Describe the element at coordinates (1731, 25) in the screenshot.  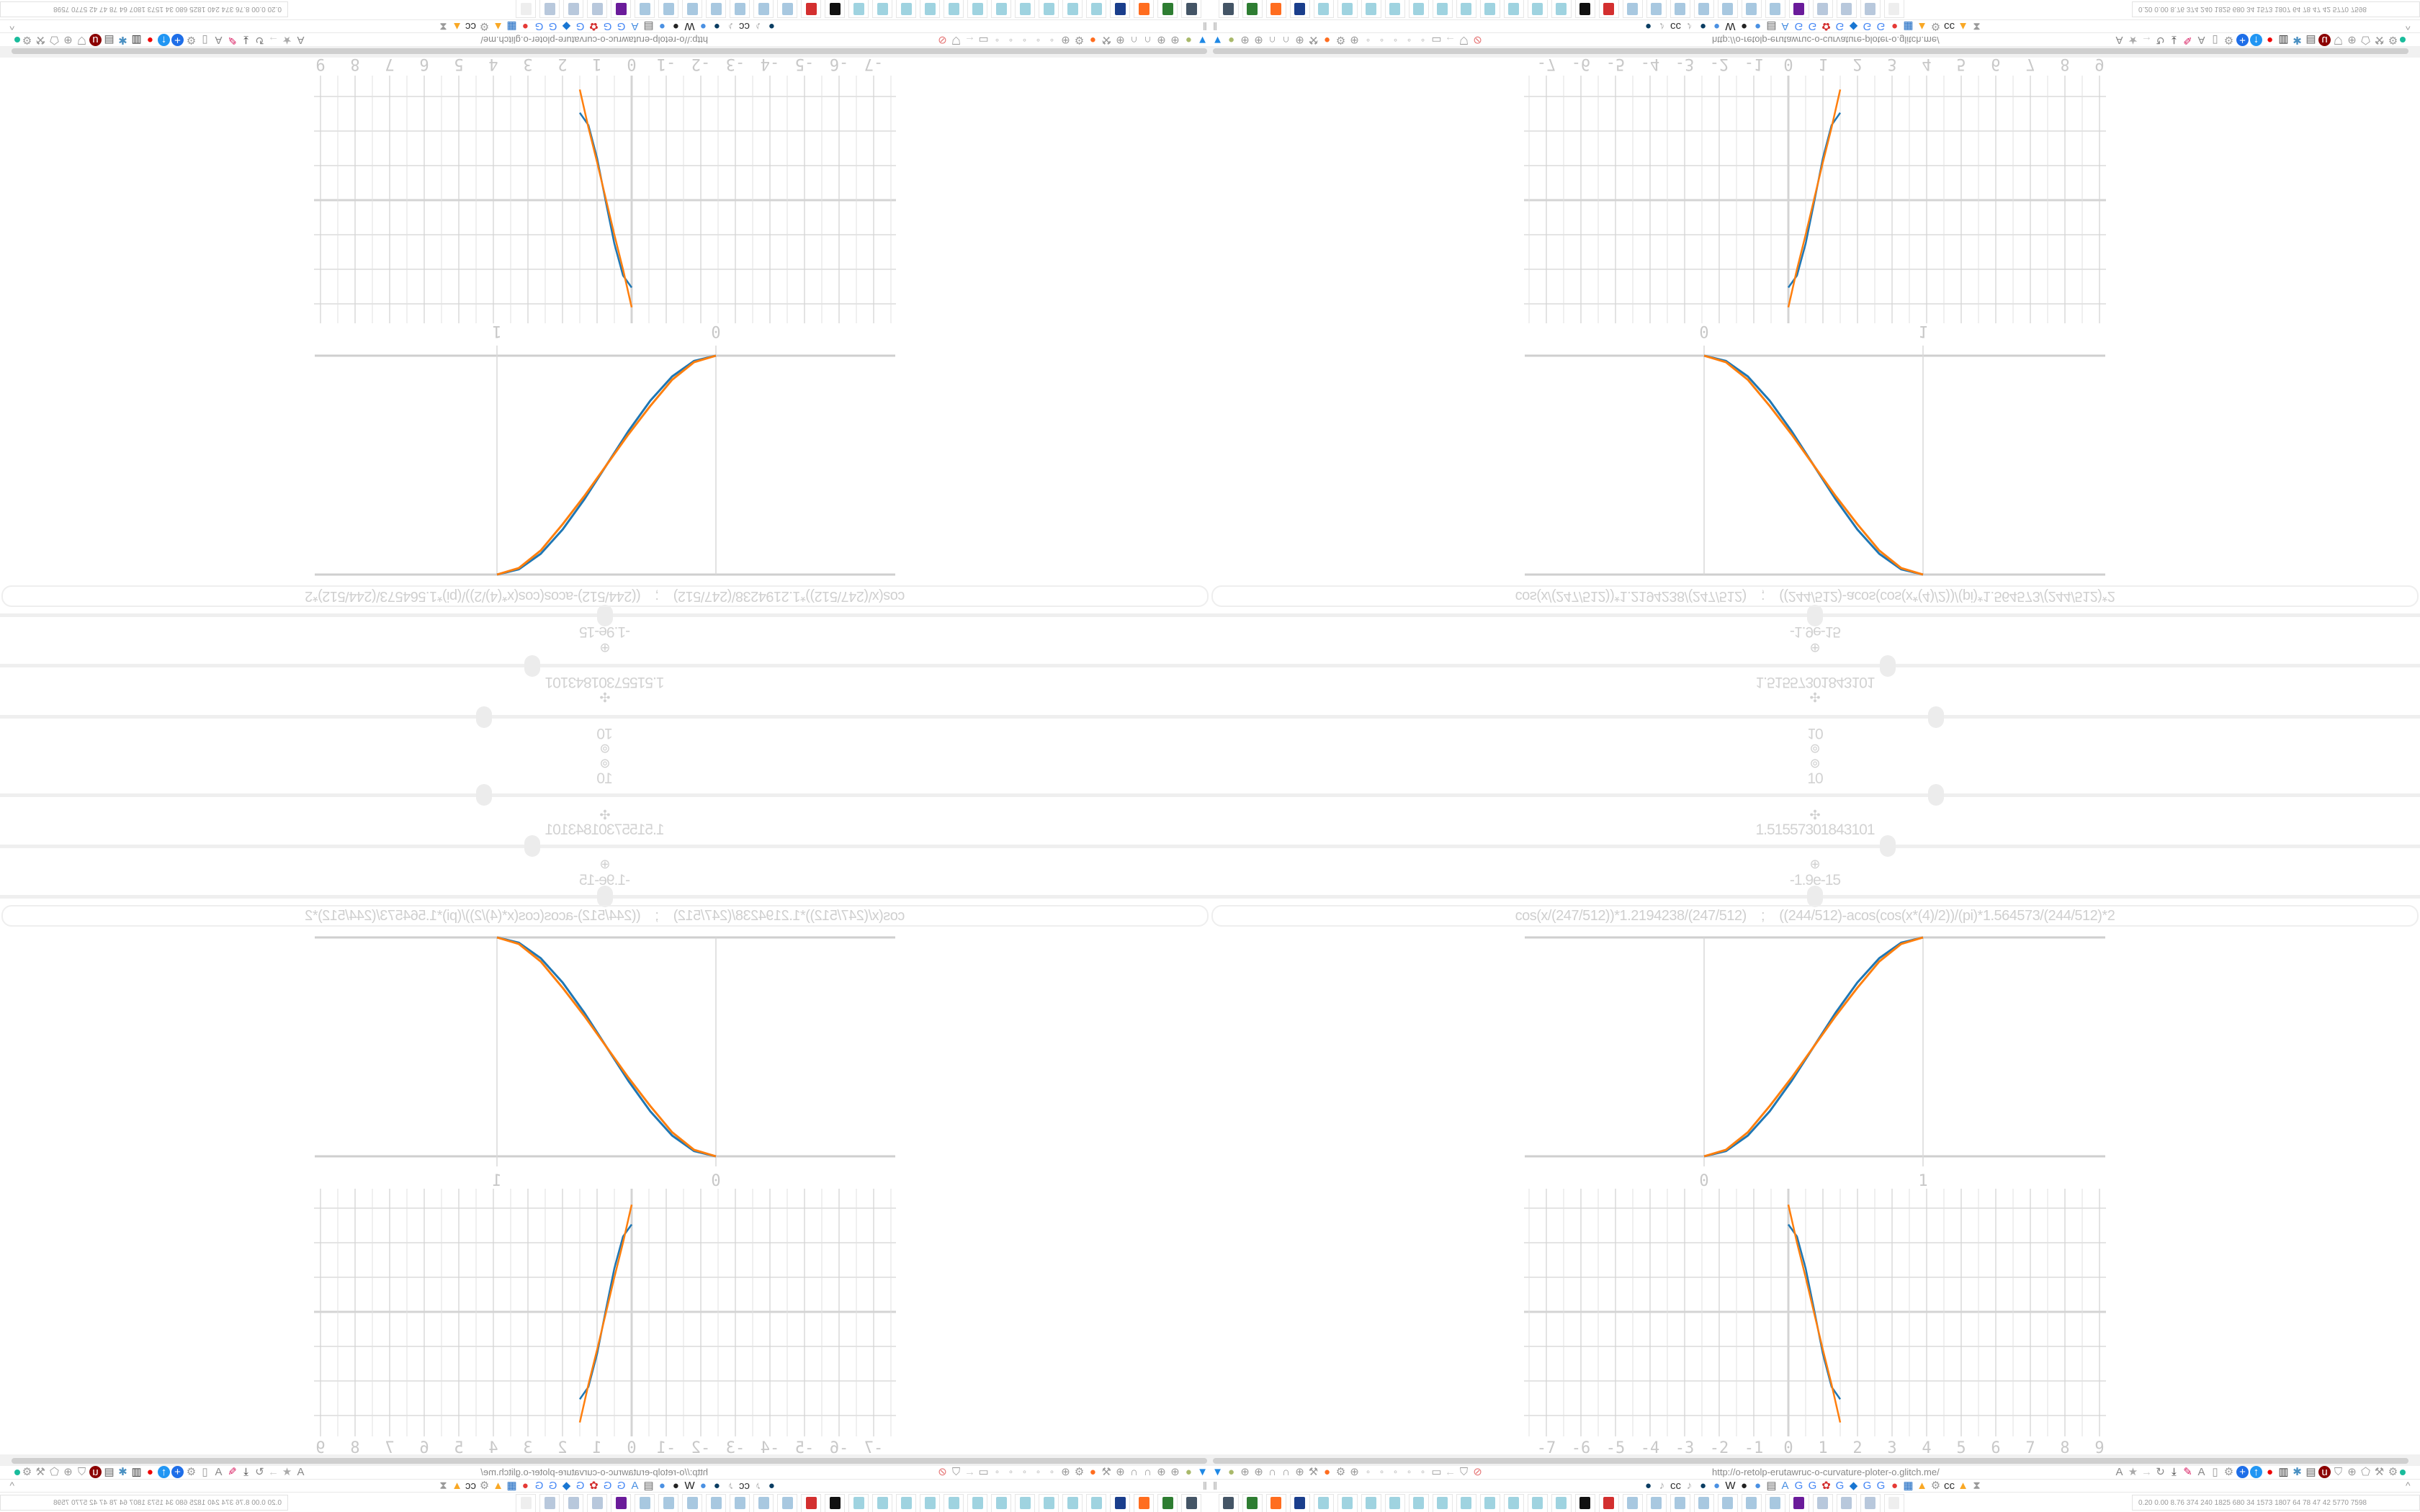
I see `wikipedia-icon: W` at that location.